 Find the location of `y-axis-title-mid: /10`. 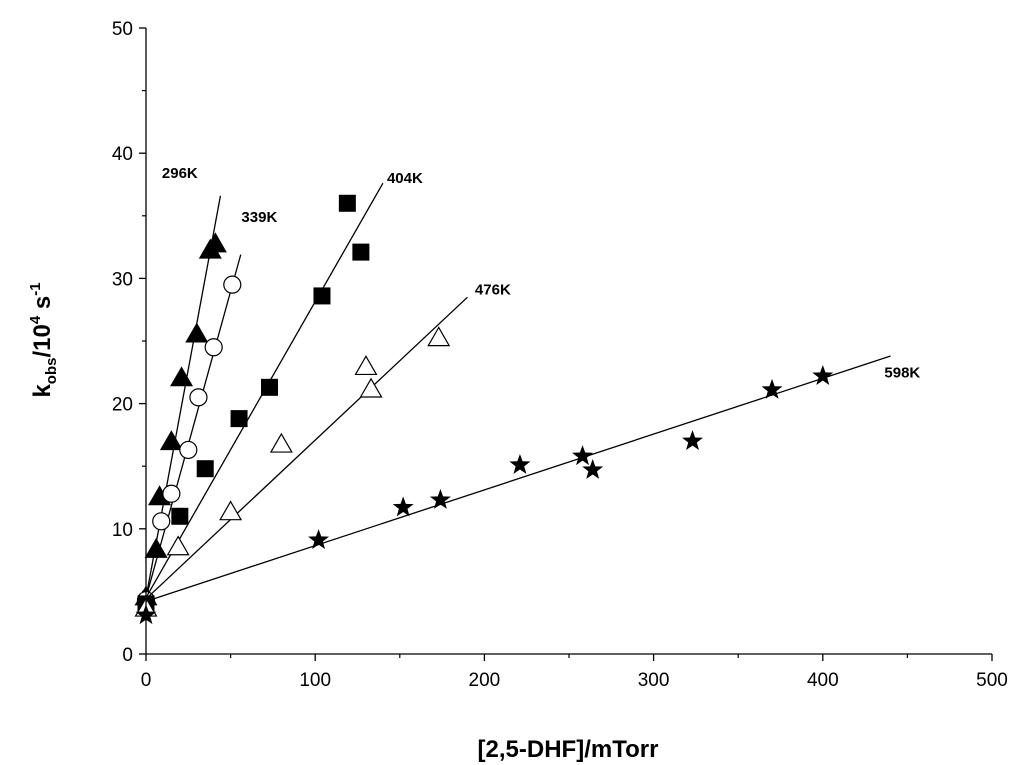

y-axis-title-mid: /10 is located at coordinates (42, 340).